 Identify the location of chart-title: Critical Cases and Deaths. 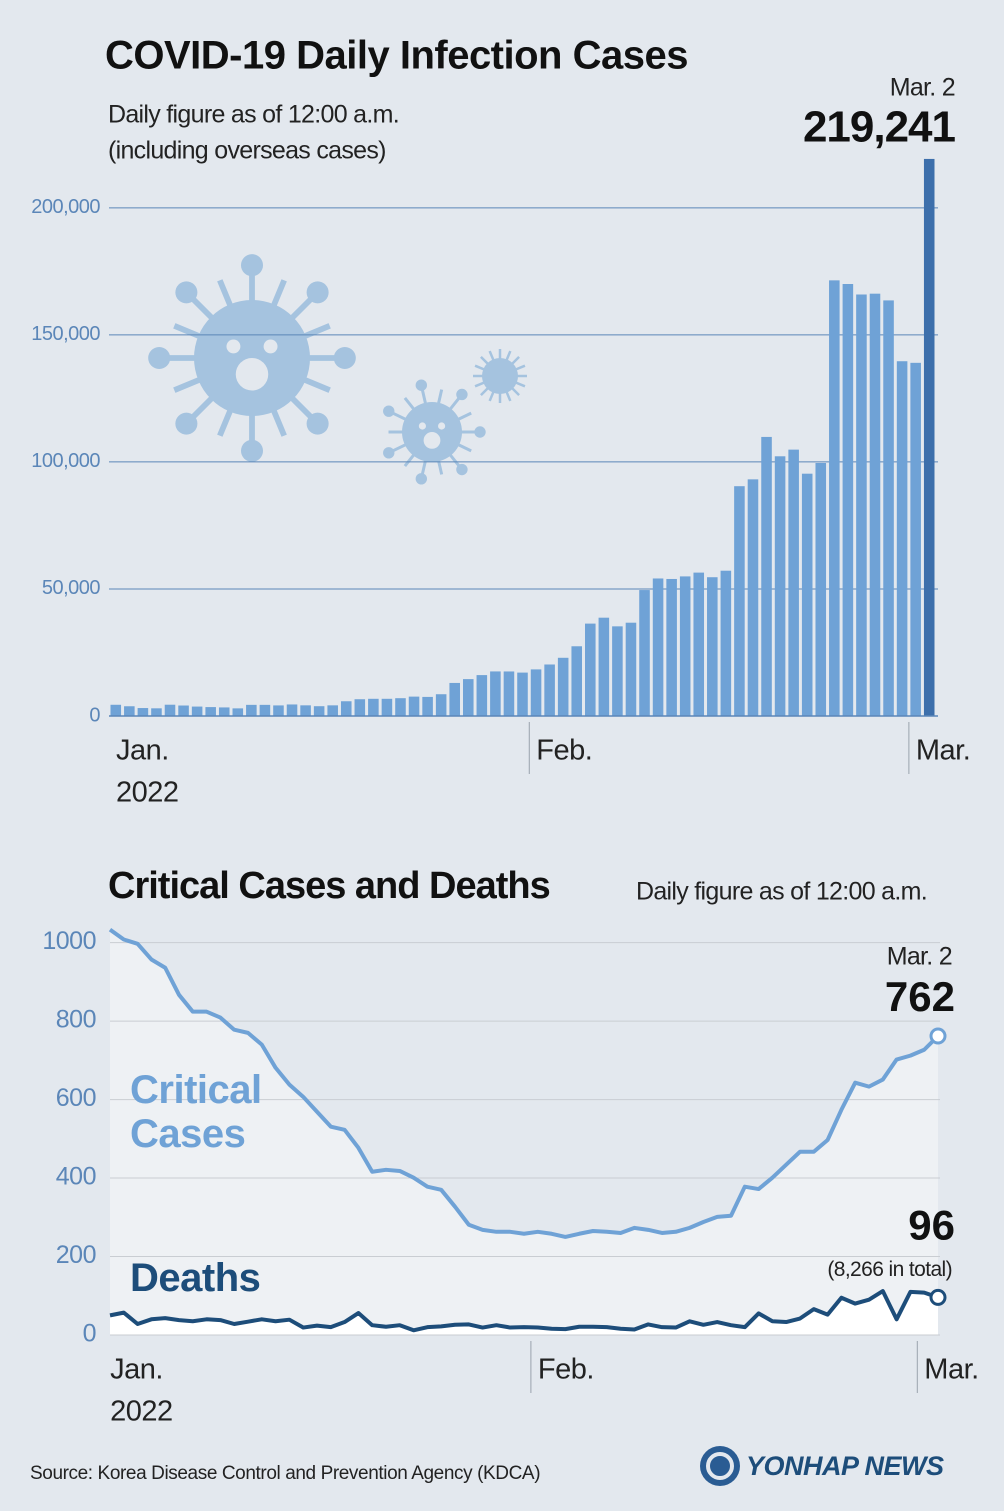
(329, 886).